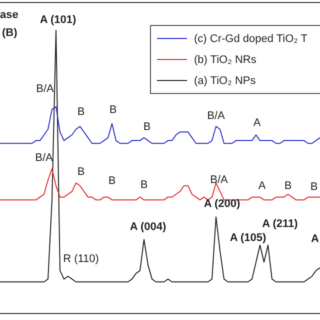 Image resolution: width=320 pixels, height=320 pixels. I want to click on annotation: (B), so click(10, 33).